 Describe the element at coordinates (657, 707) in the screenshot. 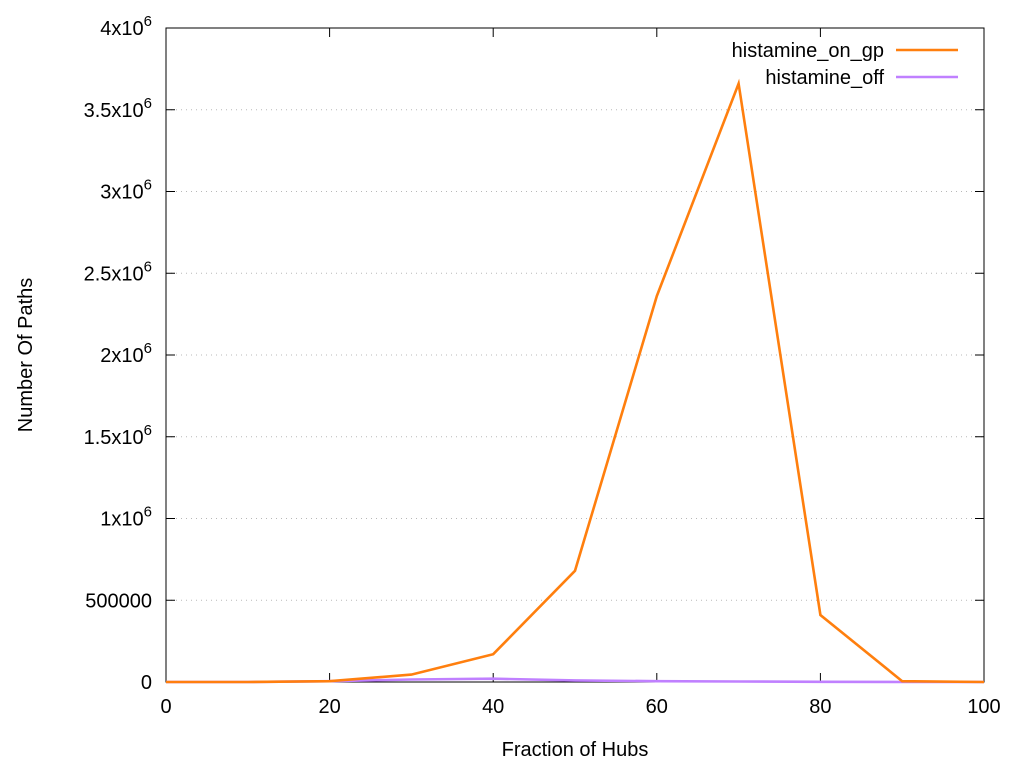

I see `x-tick-label: 60` at that location.